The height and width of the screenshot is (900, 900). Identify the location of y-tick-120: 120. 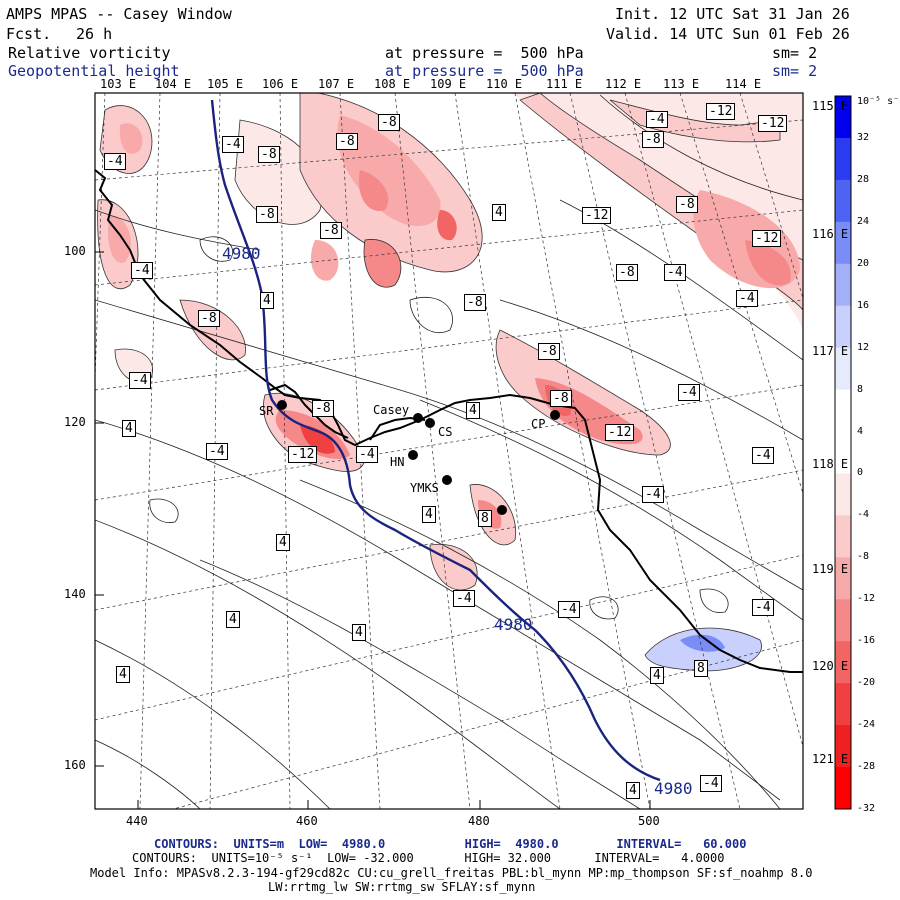
(75, 422).